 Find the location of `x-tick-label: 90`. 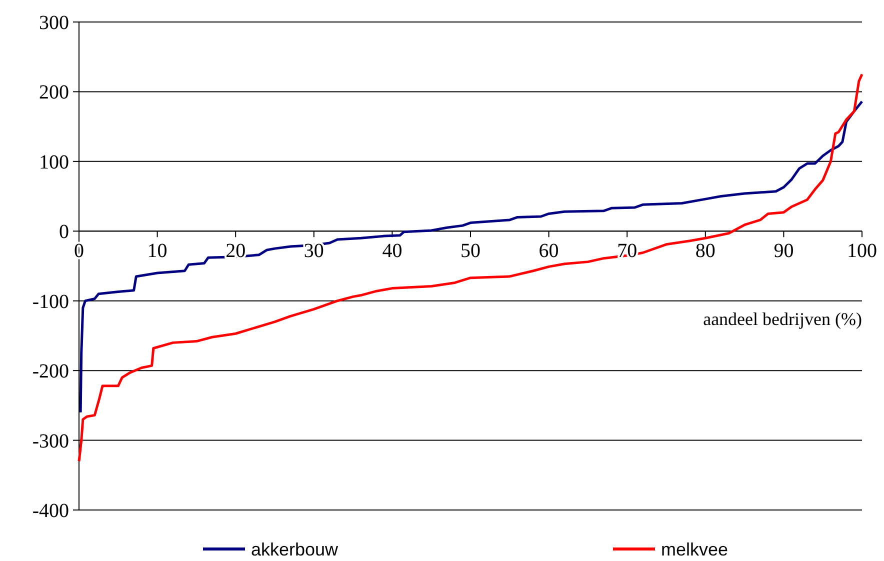

x-tick-label: 90 is located at coordinates (784, 251).